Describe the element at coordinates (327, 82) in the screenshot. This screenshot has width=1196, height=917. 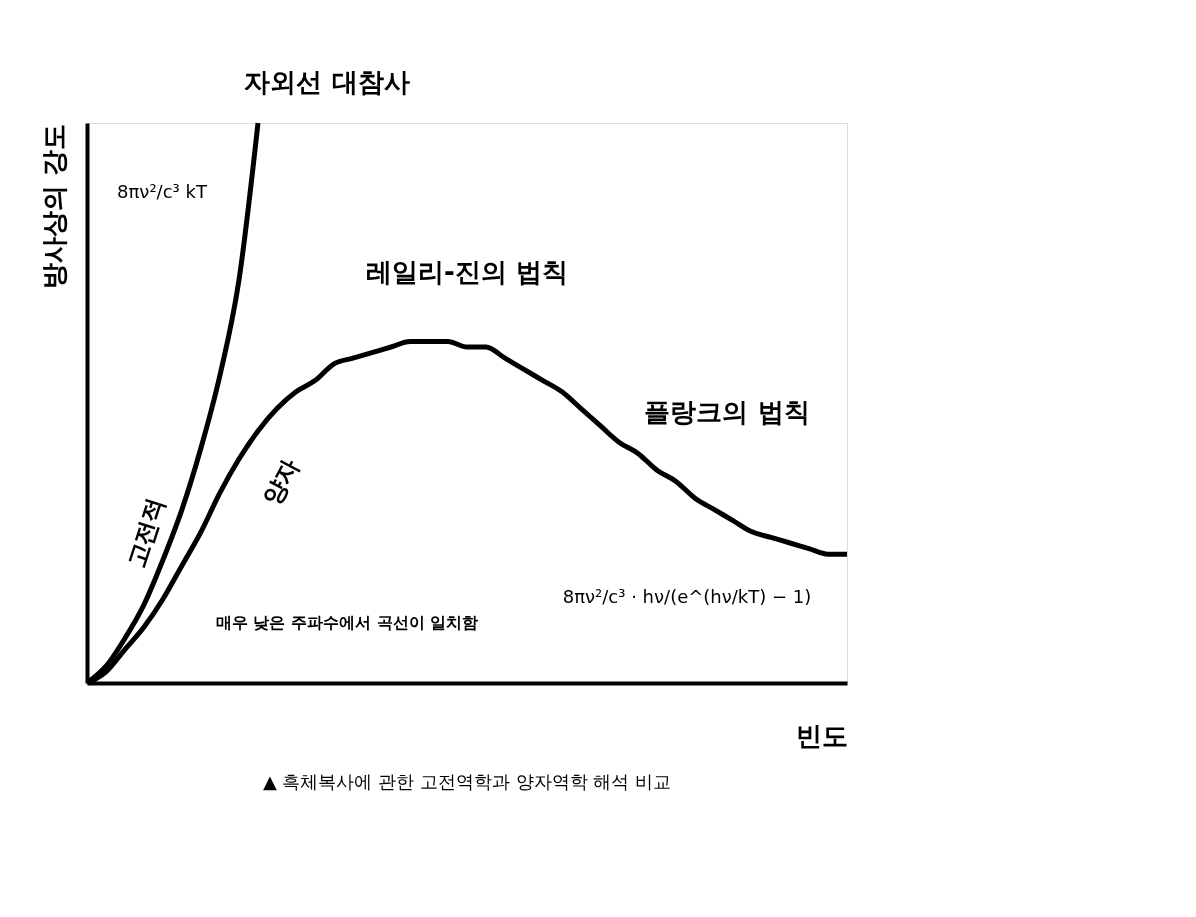
I see `text: 자외선 대참사` at that location.